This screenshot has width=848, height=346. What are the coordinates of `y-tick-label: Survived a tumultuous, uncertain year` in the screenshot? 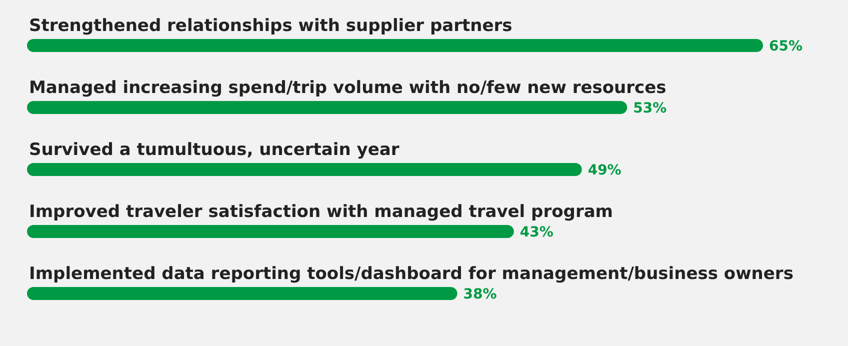 It's located at (214, 150).